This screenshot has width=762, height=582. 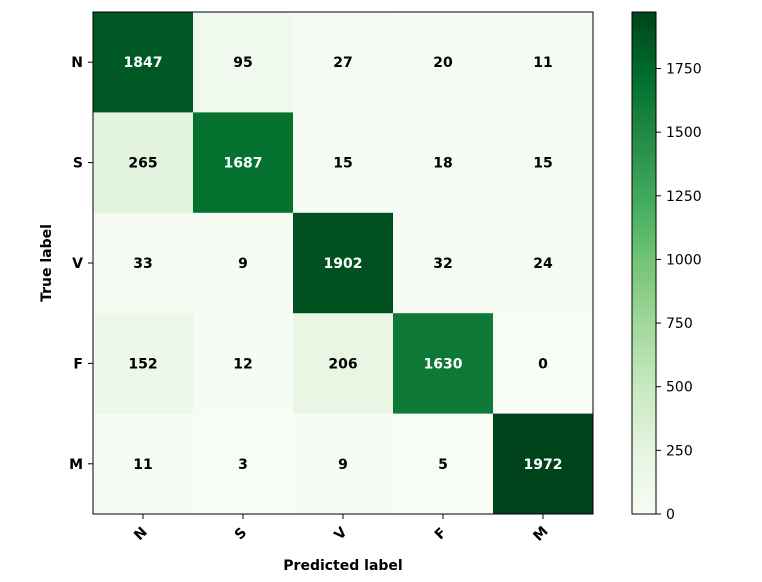 I want to click on cell-value-label: 206, so click(x=342, y=364).